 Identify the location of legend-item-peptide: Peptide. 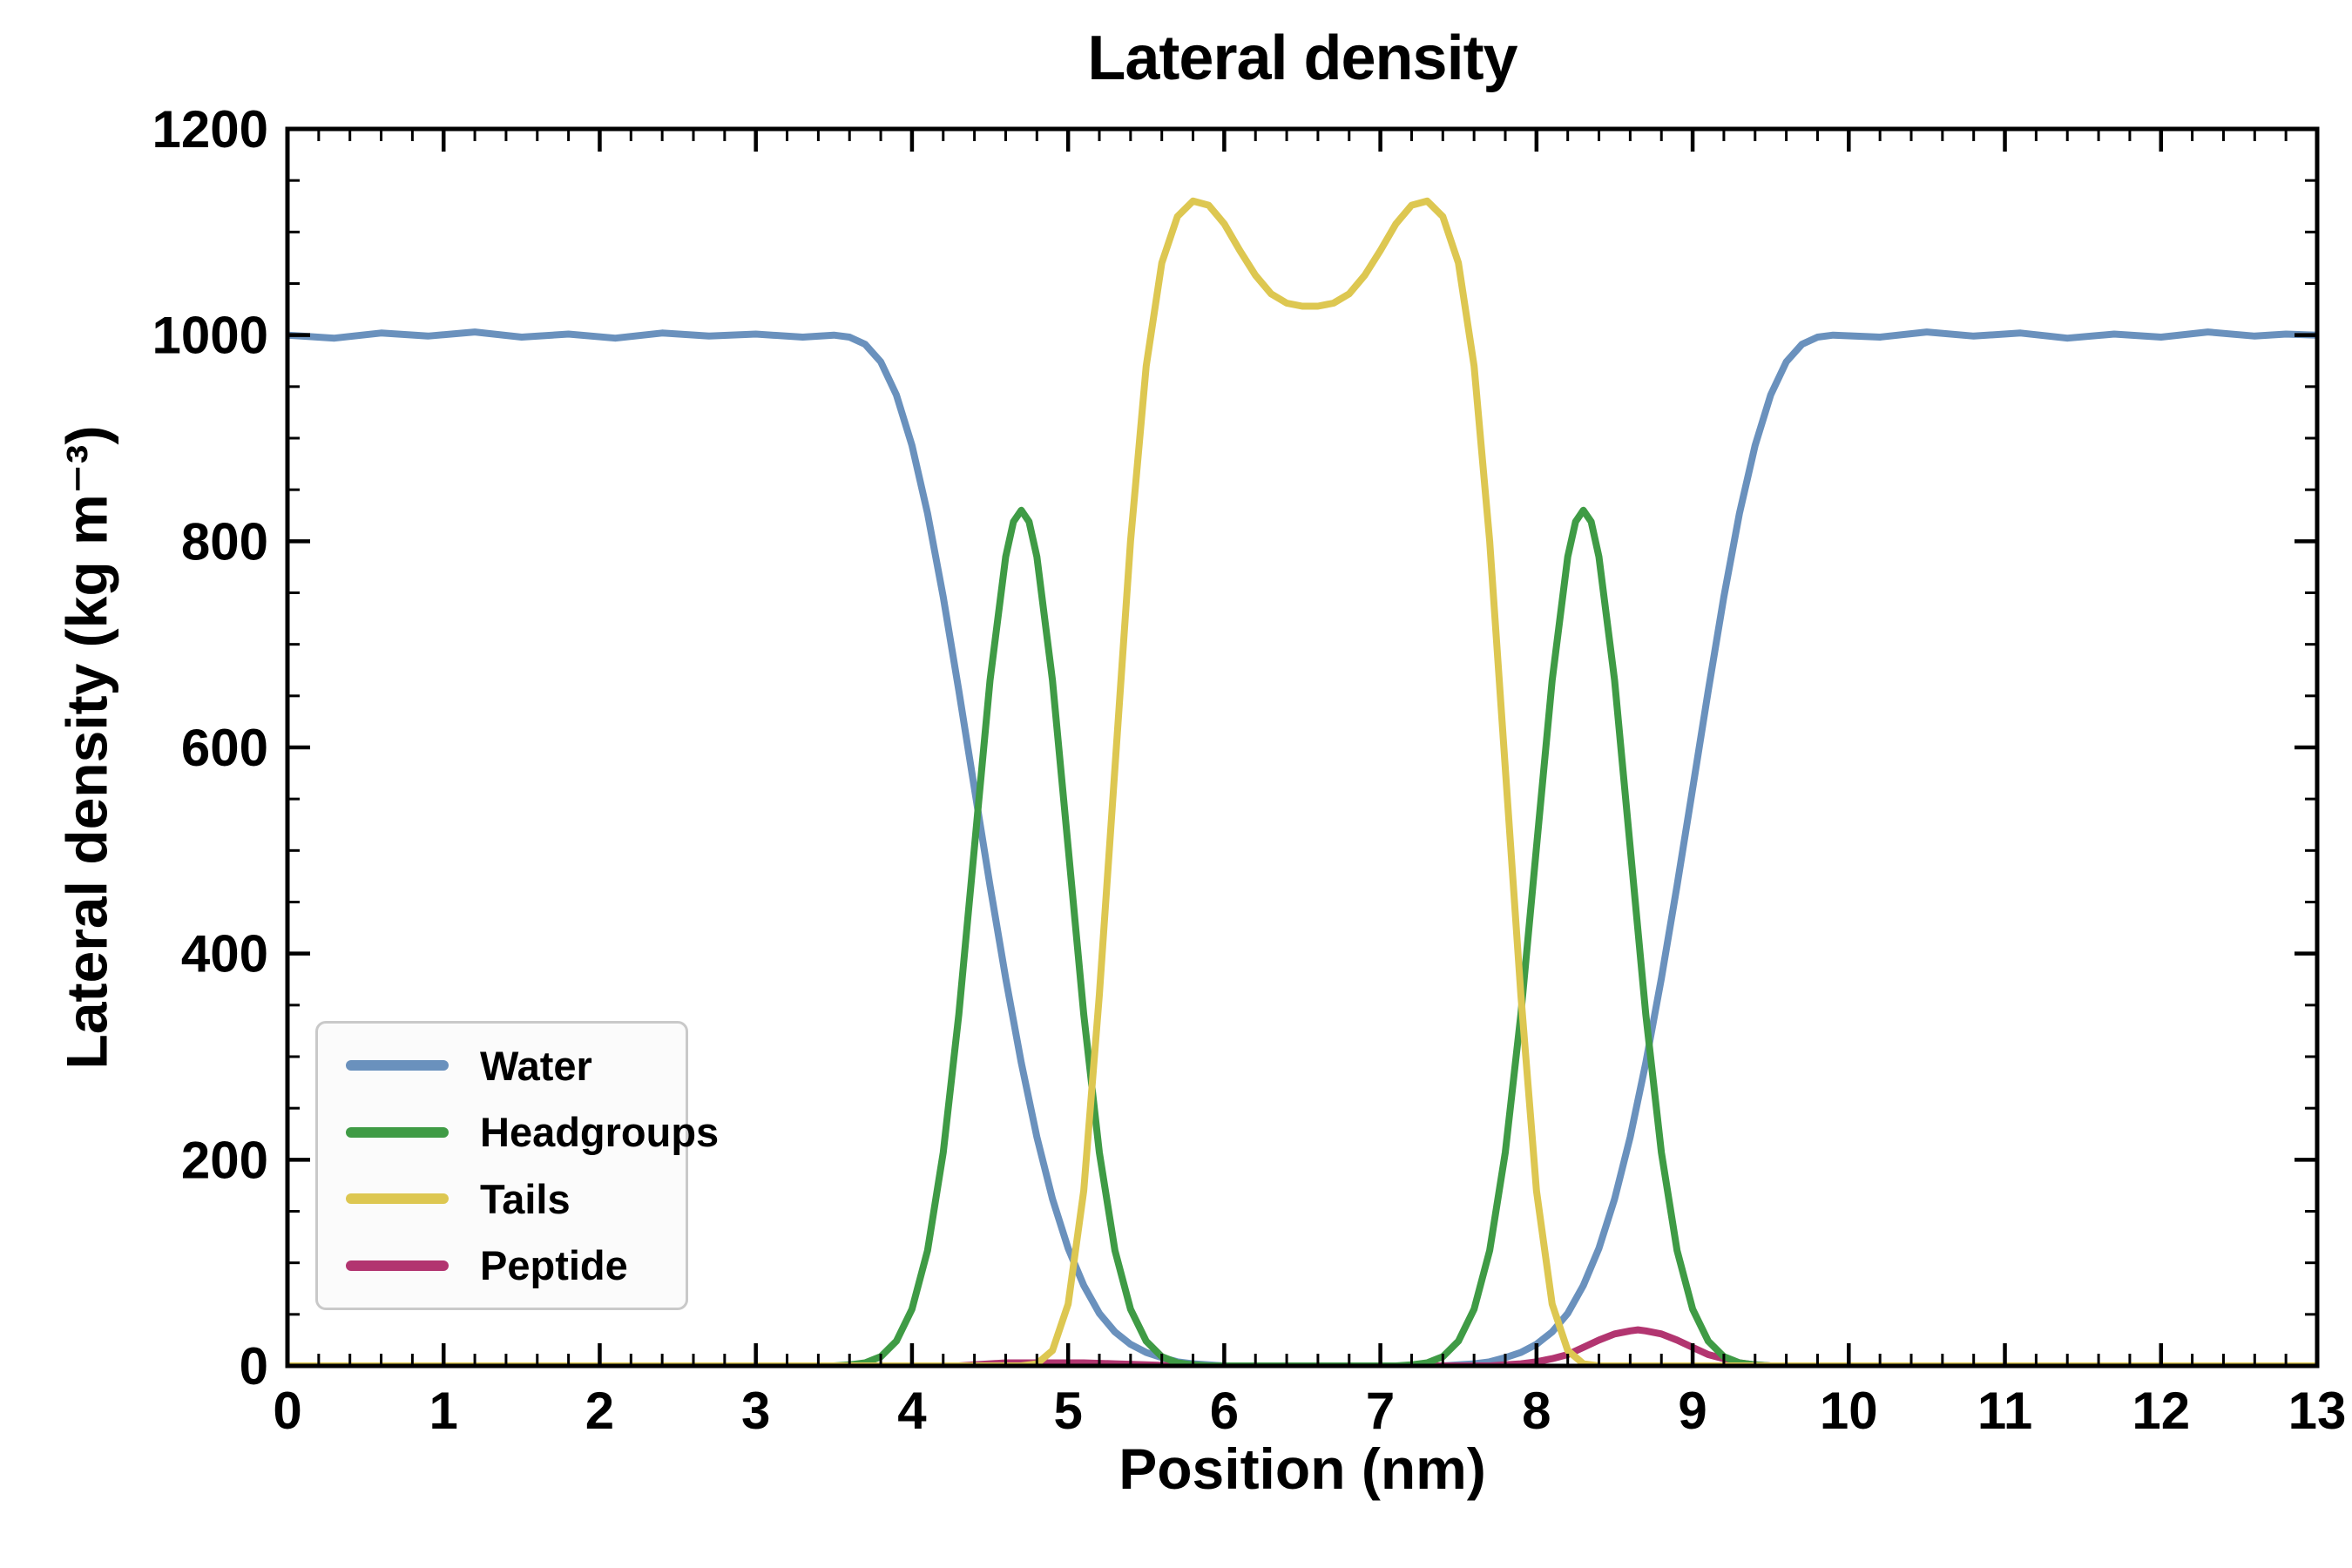
(502, 1265).